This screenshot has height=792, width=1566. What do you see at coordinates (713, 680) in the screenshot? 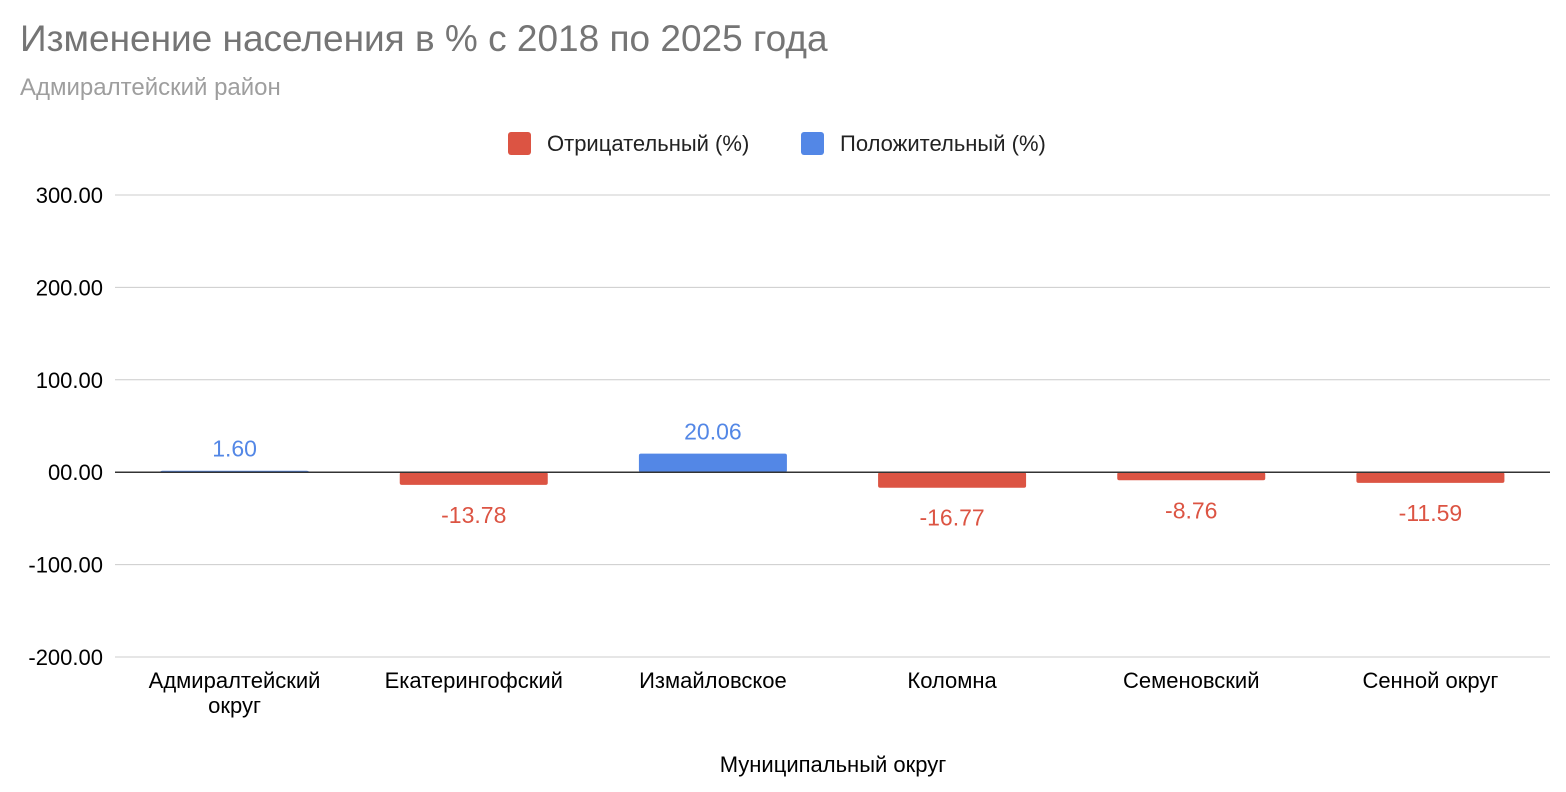
I see `x-category-label: Измайловское` at bounding box center [713, 680].